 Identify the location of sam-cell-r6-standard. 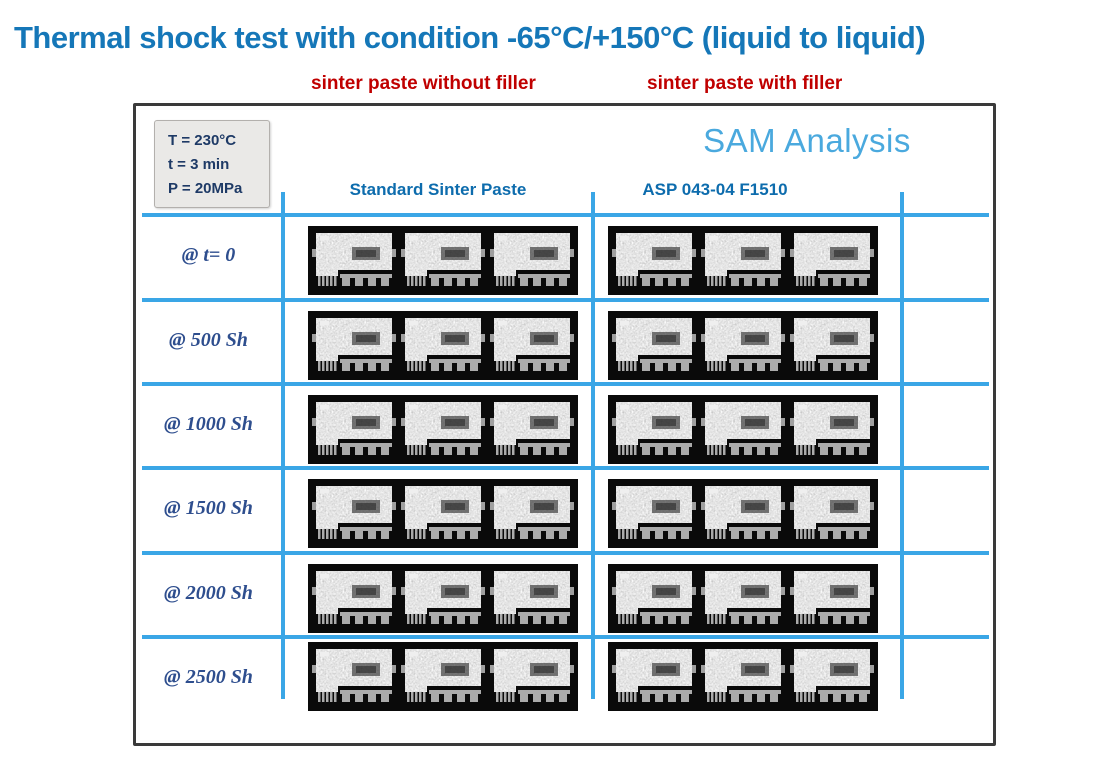
(443, 676).